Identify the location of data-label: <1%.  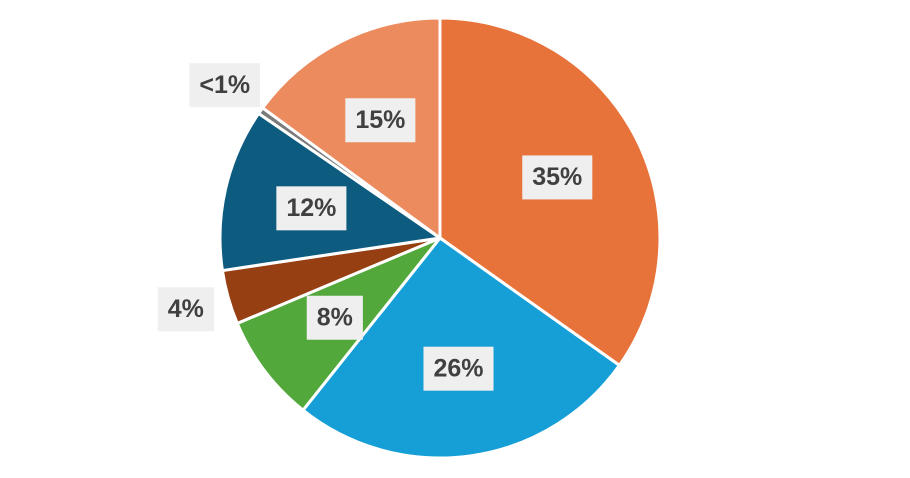
(224, 85).